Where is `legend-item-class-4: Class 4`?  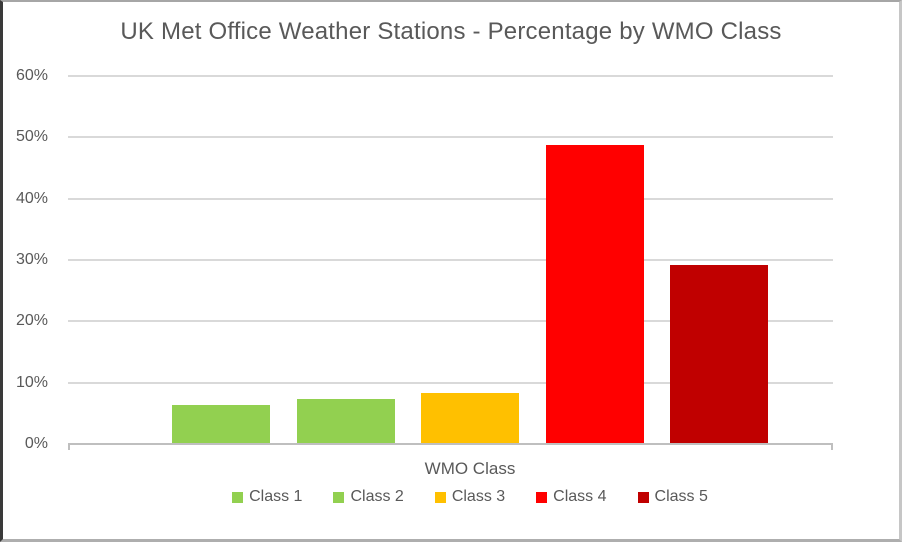 legend-item-class-4: Class 4 is located at coordinates (571, 497).